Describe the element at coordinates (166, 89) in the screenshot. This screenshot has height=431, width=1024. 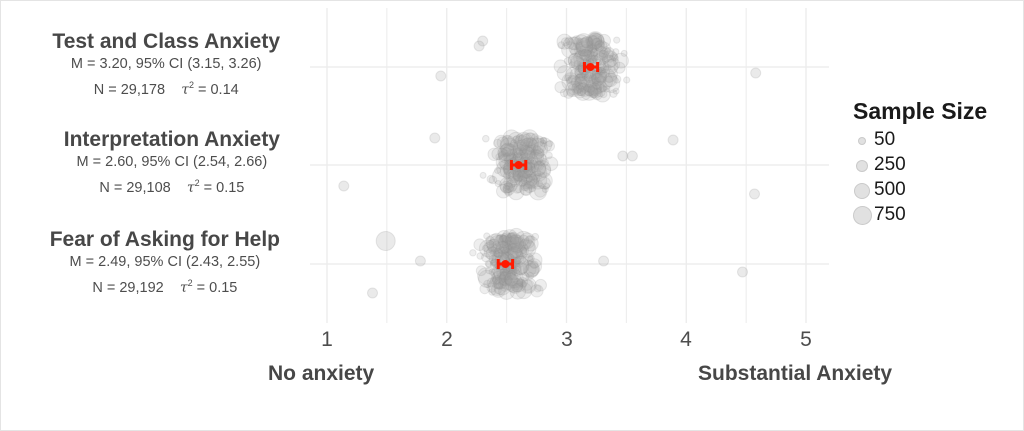
I see `row-stat-n-tau: N = 29,178 τ2 = 0.14` at that location.